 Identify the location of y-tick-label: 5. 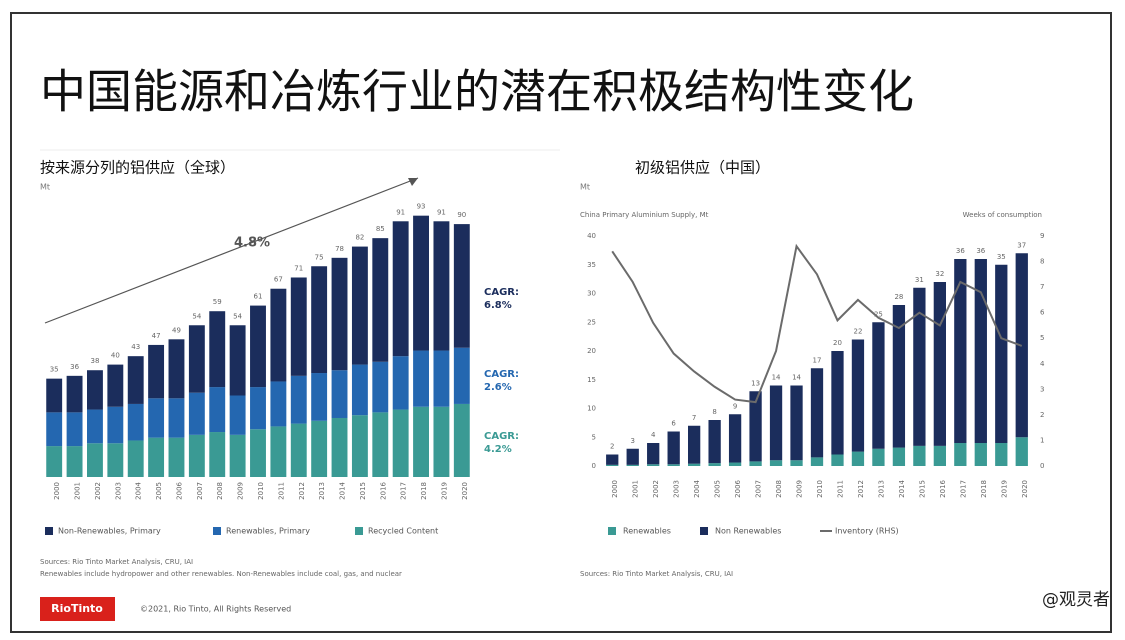
(594, 437).